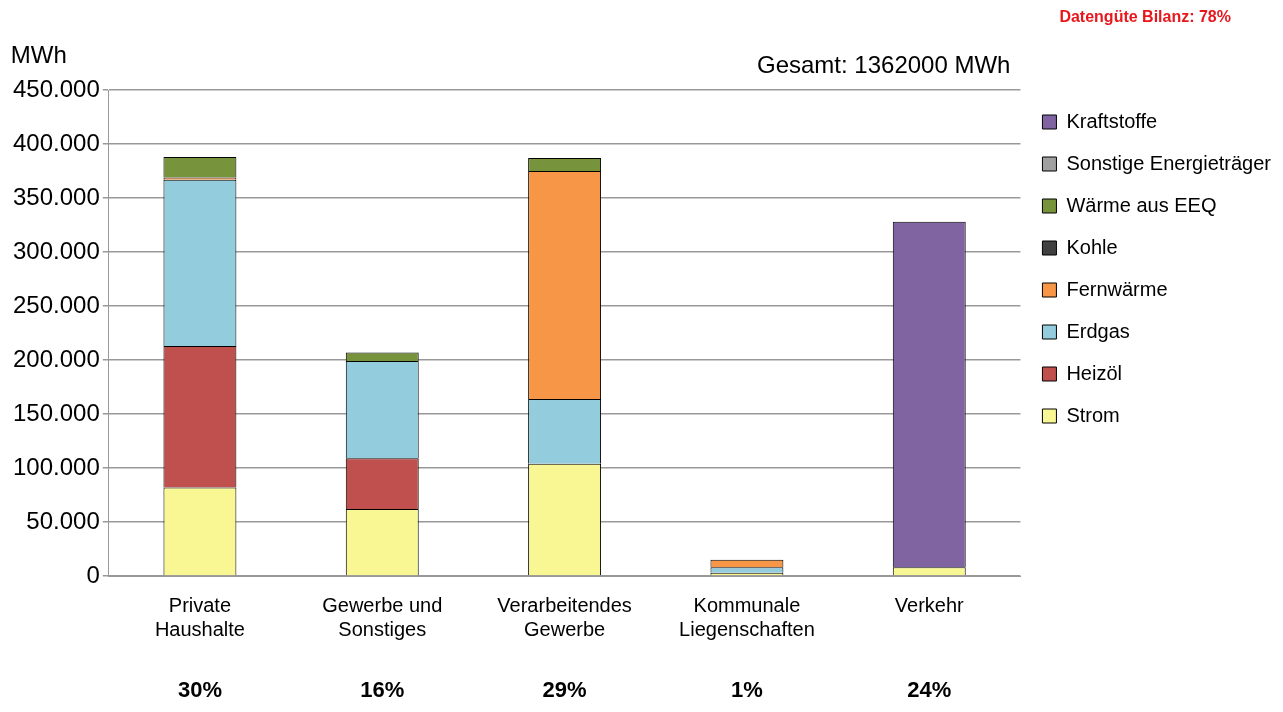 The height and width of the screenshot is (712, 1283). Describe the element at coordinates (382, 616) in the screenshot. I see `x-tick-label: Gewerbe und Sonstiges` at that location.